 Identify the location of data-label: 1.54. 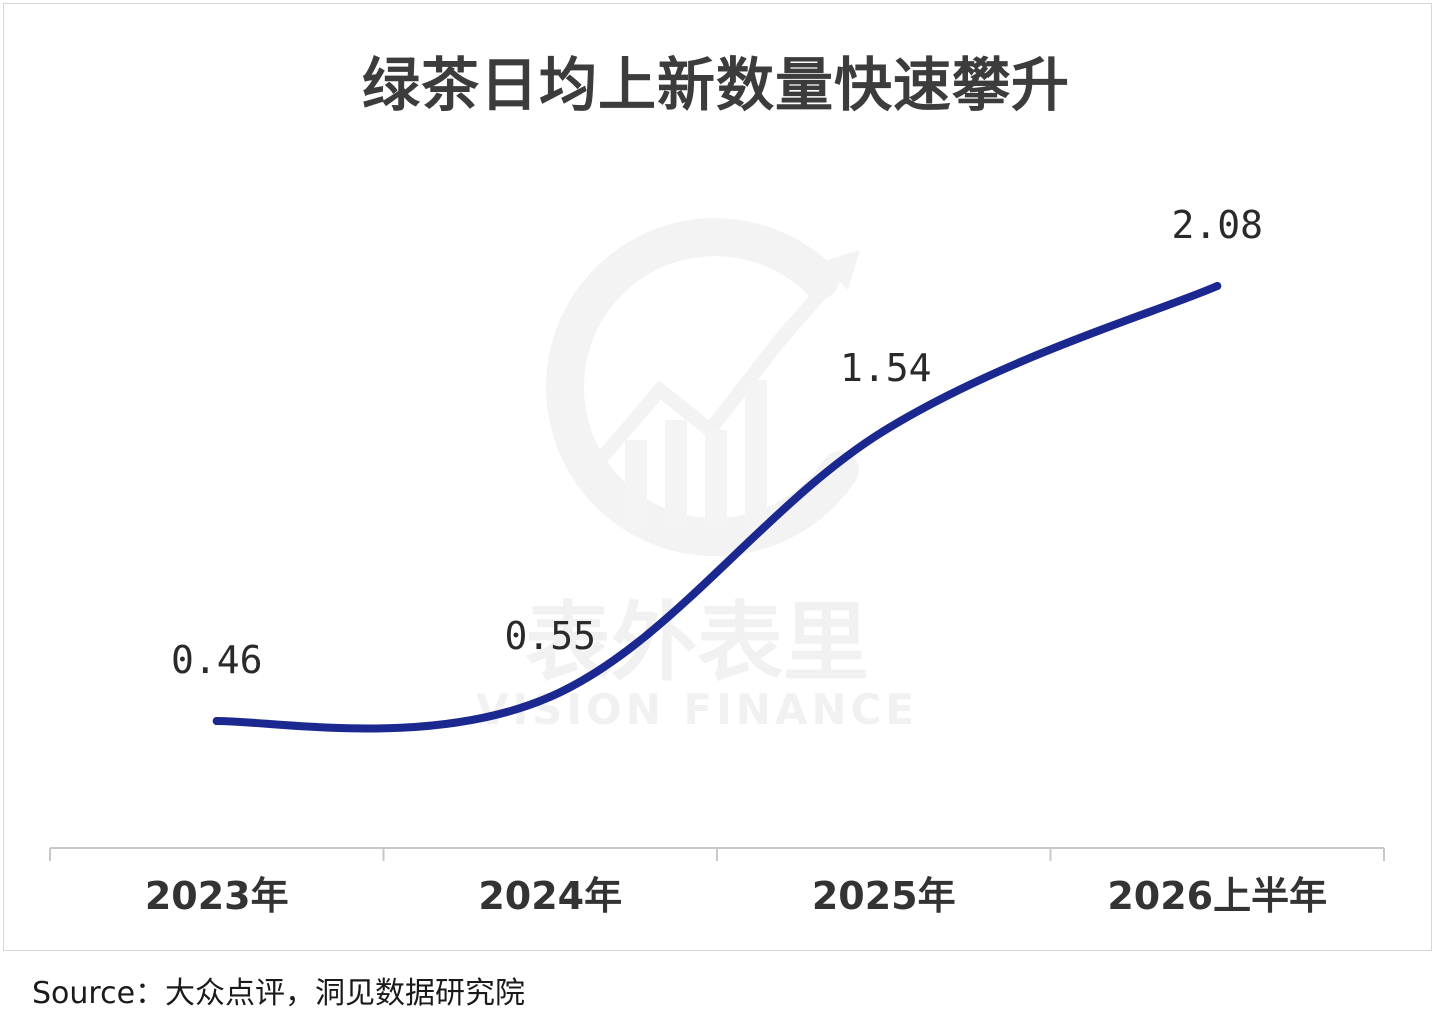
(886, 368).